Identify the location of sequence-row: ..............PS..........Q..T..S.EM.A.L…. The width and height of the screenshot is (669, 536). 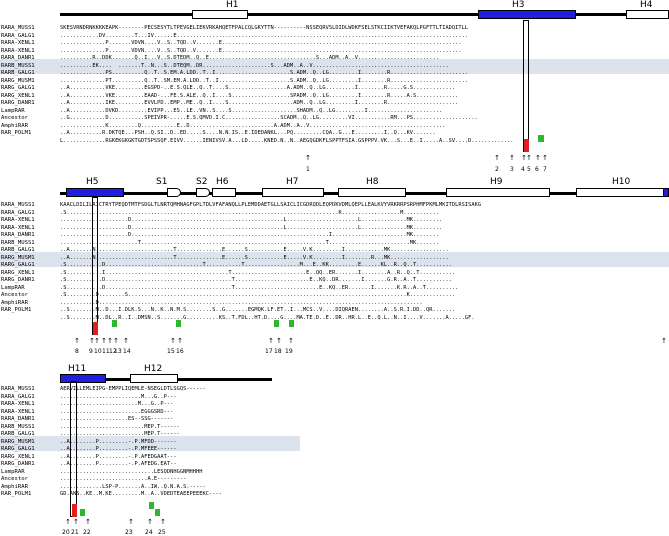
(264, 73).